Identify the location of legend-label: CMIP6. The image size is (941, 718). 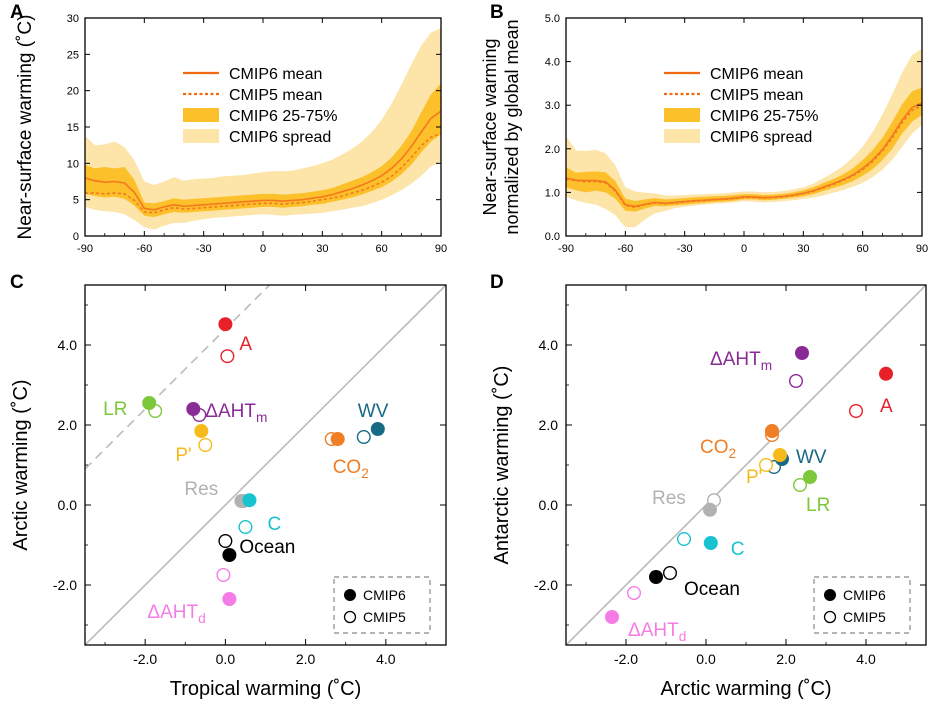
(384, 595).